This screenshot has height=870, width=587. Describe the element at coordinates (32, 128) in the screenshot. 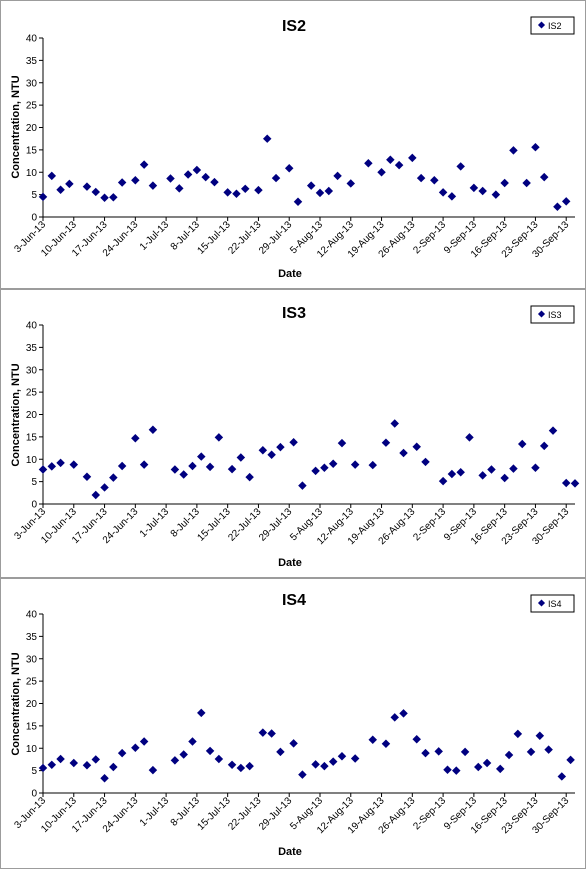

I see `y-tick-label: 20` at that location.